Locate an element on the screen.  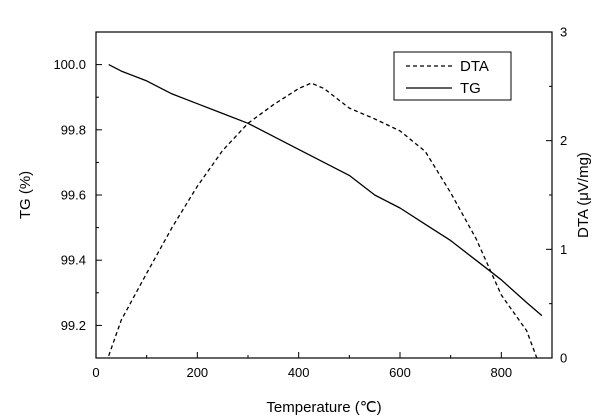
y2-tick-label: 0 is located at coordinates (563, 358).